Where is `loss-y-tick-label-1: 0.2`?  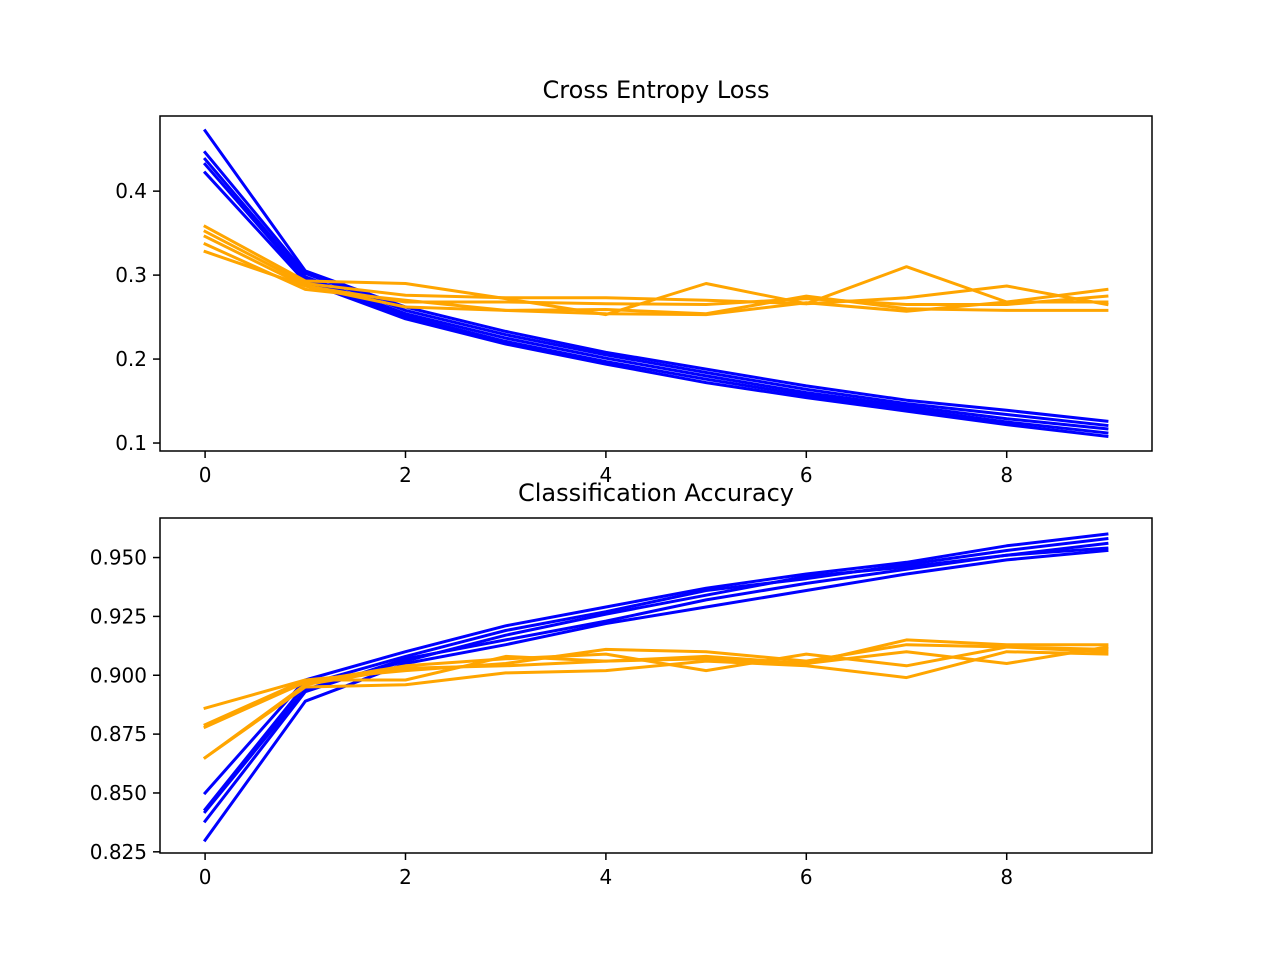
loss-y-tick-label-1: 0.2 is located at coordinates (131, 359).